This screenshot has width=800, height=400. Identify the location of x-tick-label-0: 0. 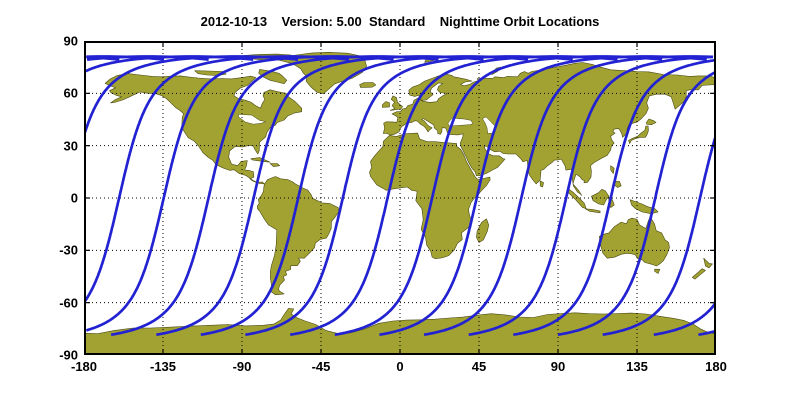
(400, 366).